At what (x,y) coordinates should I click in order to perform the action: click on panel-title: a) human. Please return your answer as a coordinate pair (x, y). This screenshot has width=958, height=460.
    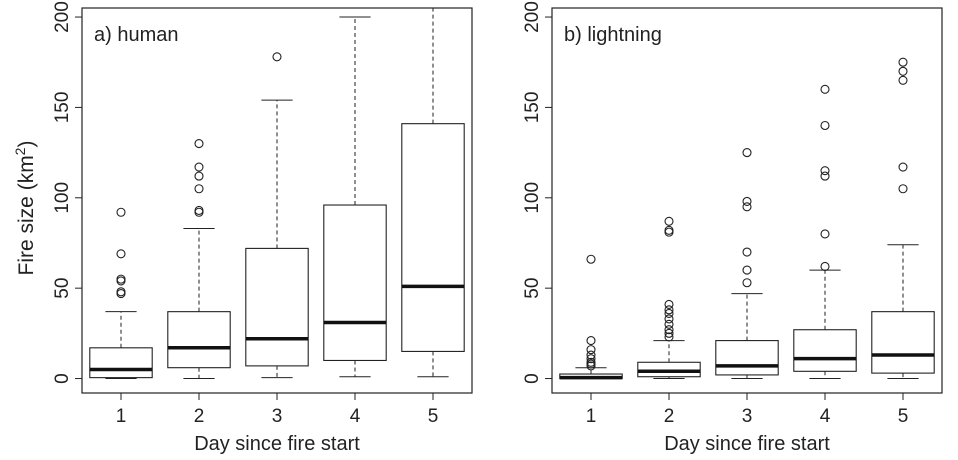
    Looking at the image, I should click on (136, 35).